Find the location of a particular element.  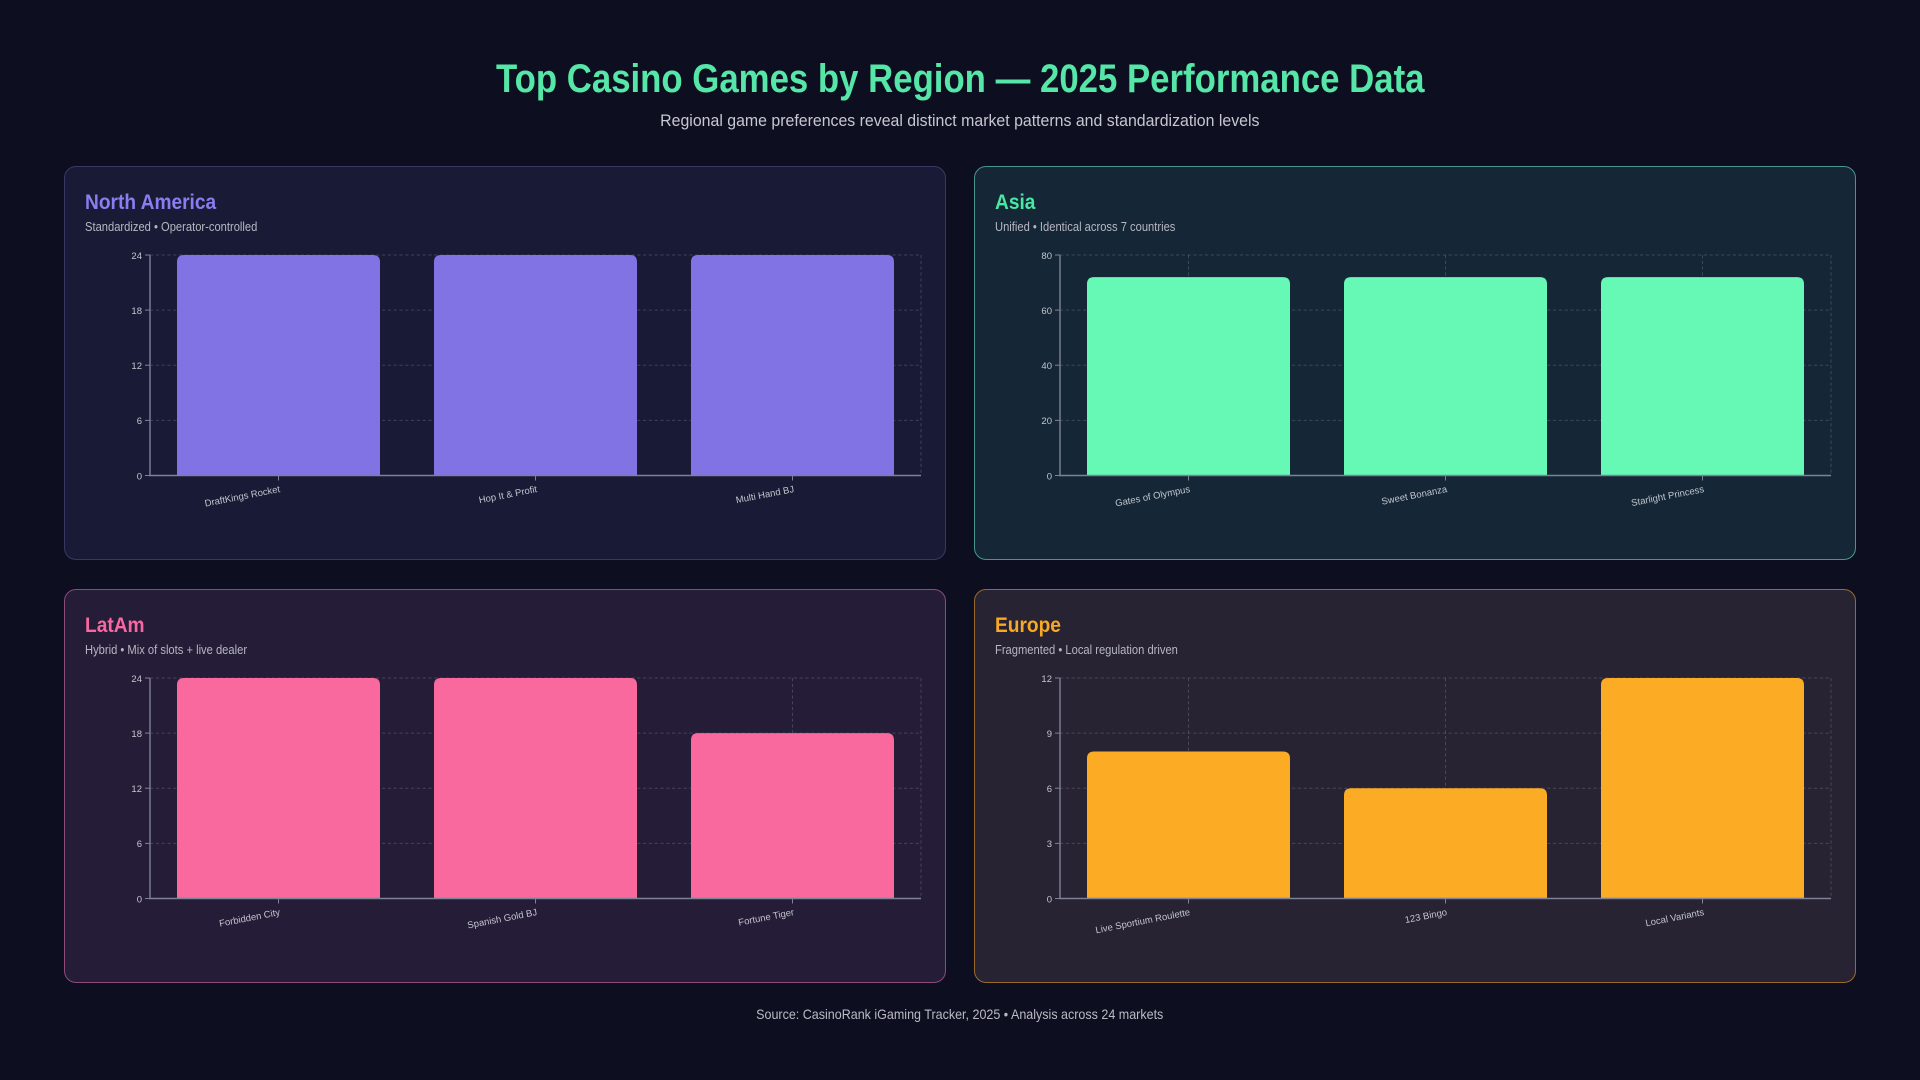

svg-text: 9 is located at coordinates (1049, 734).